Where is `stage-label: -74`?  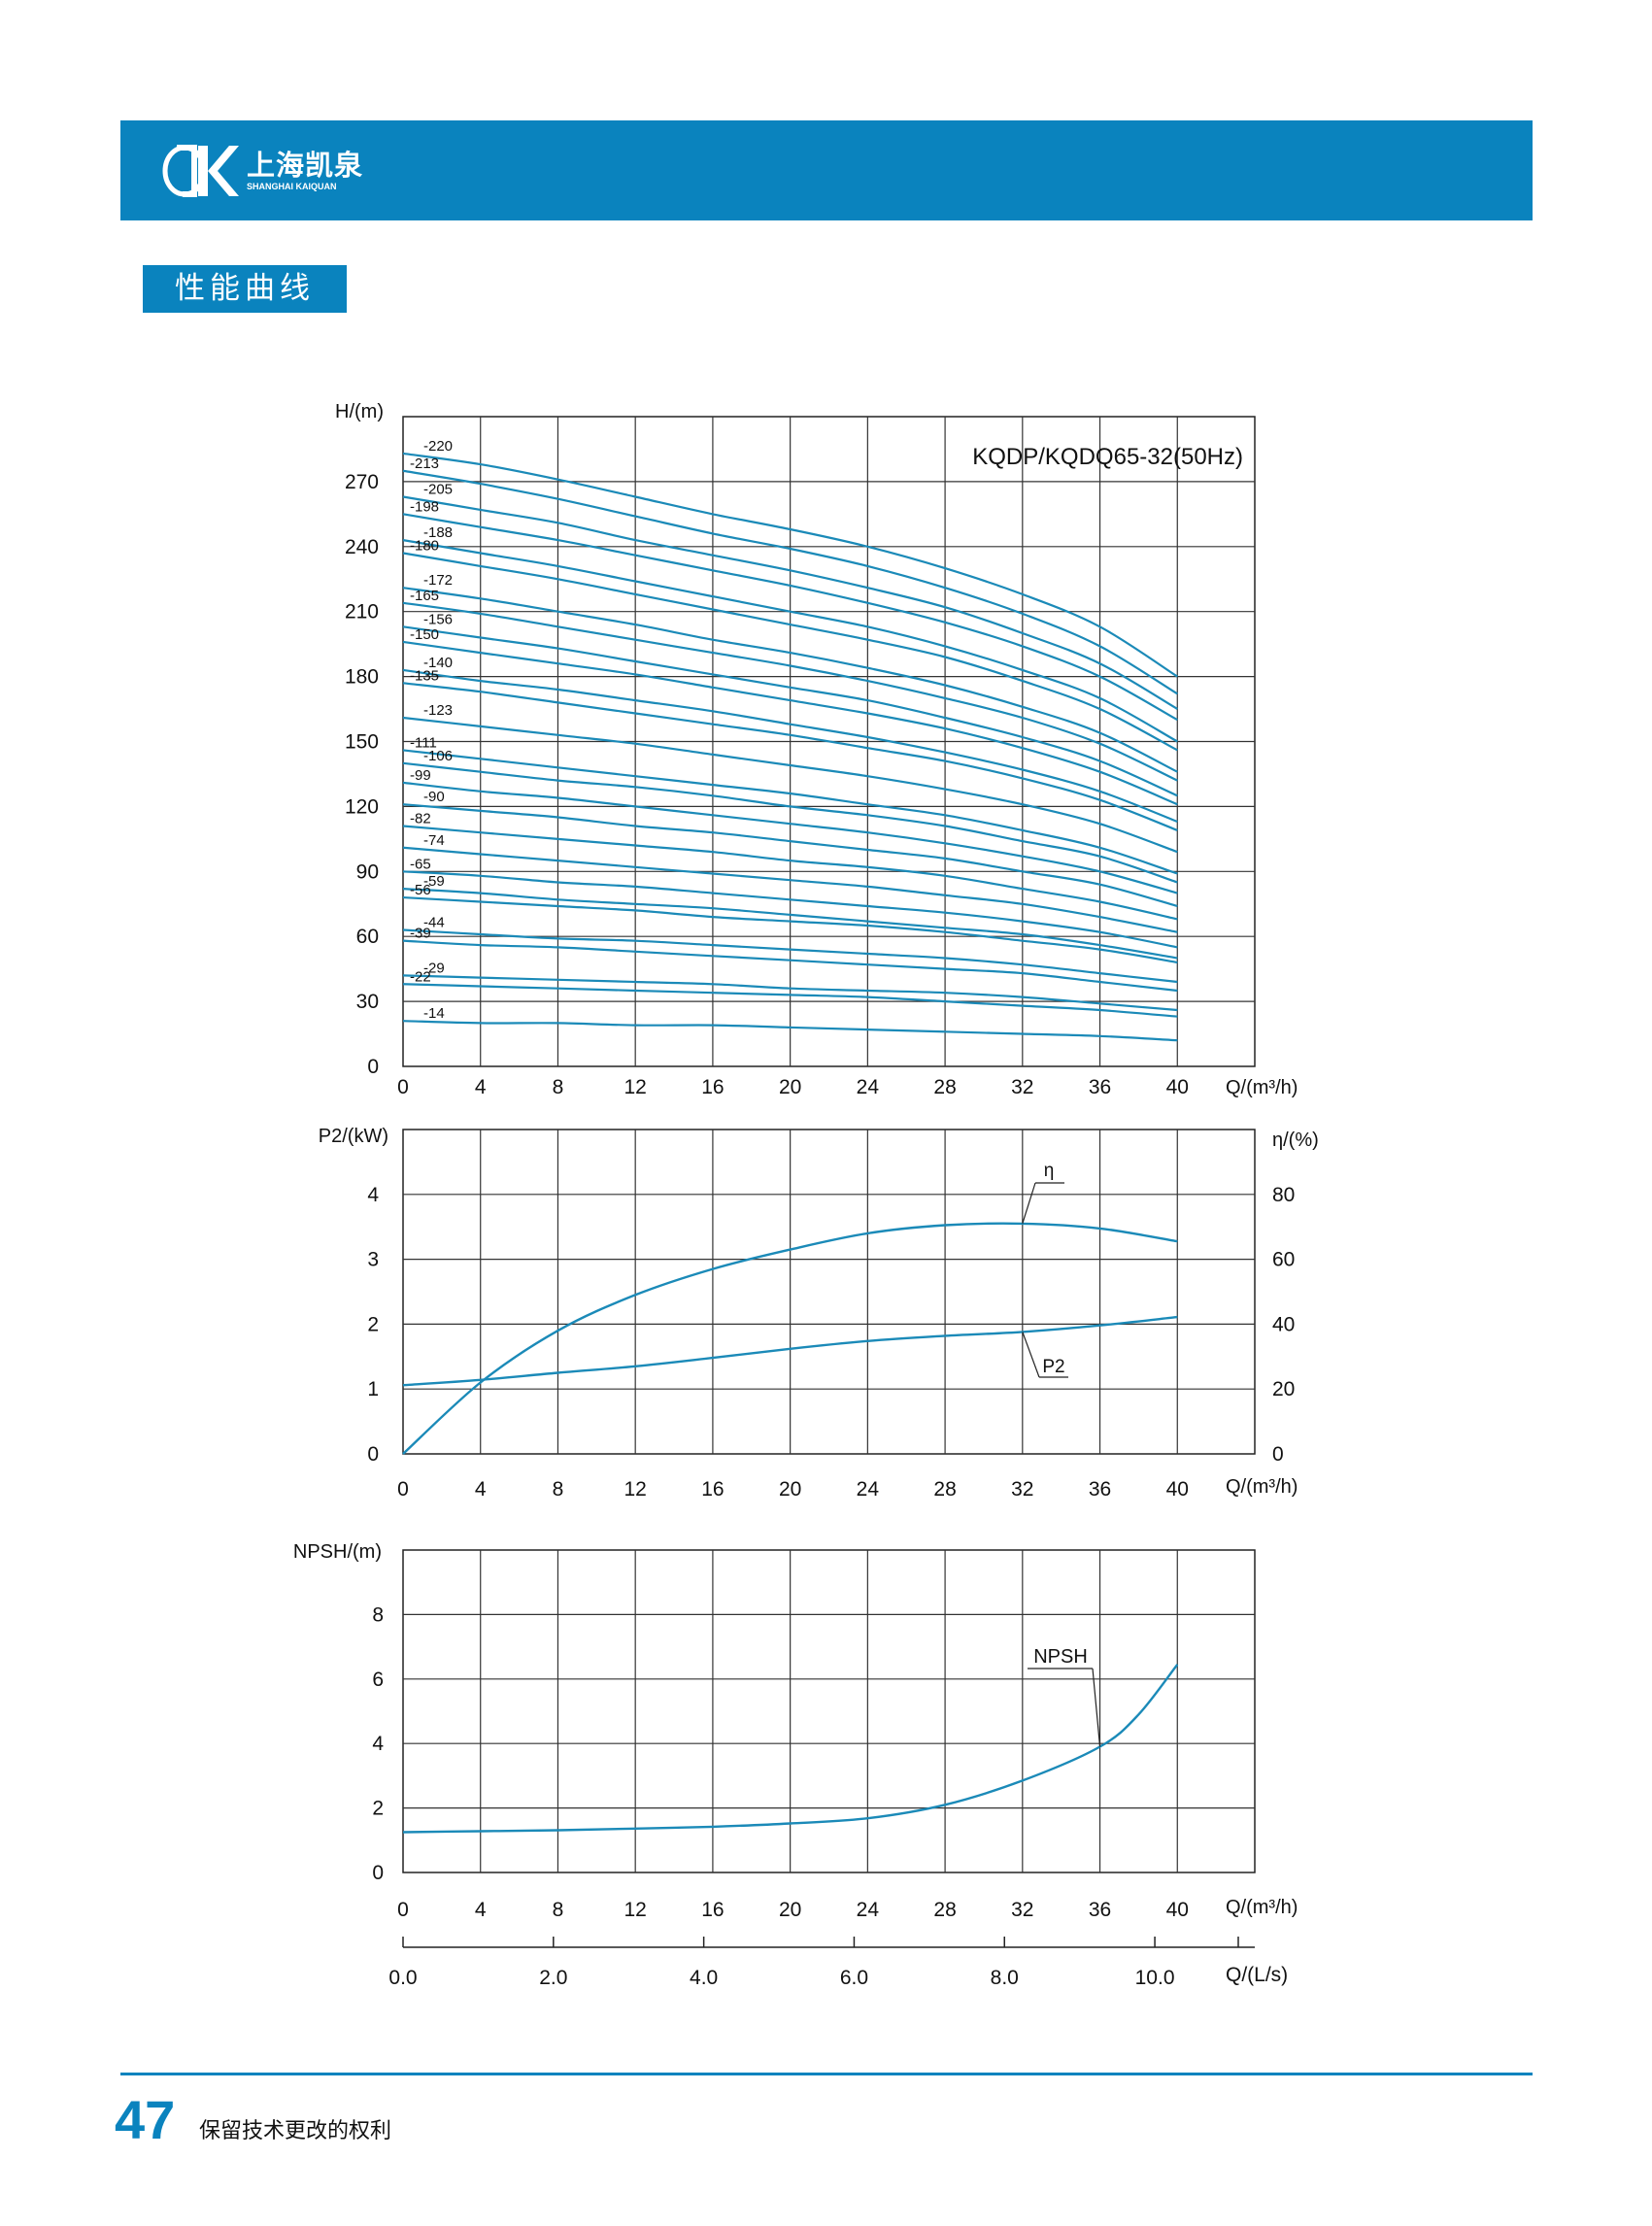
stage-label: -74 is located at coordinates (434, 840).